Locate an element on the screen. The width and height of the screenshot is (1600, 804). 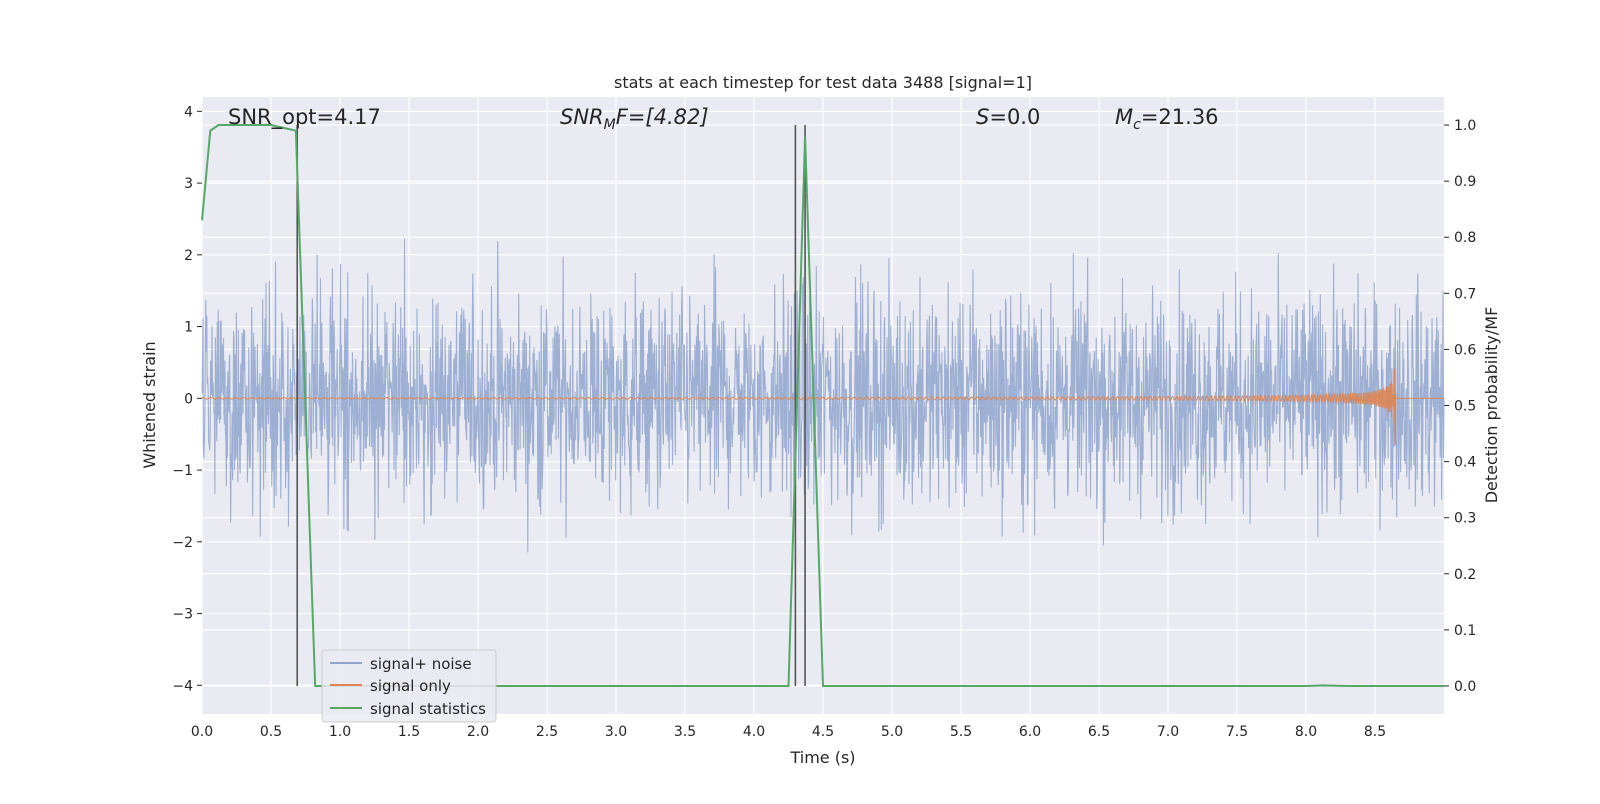
y-tick-label: −2 is located at coordinates (182, 543).